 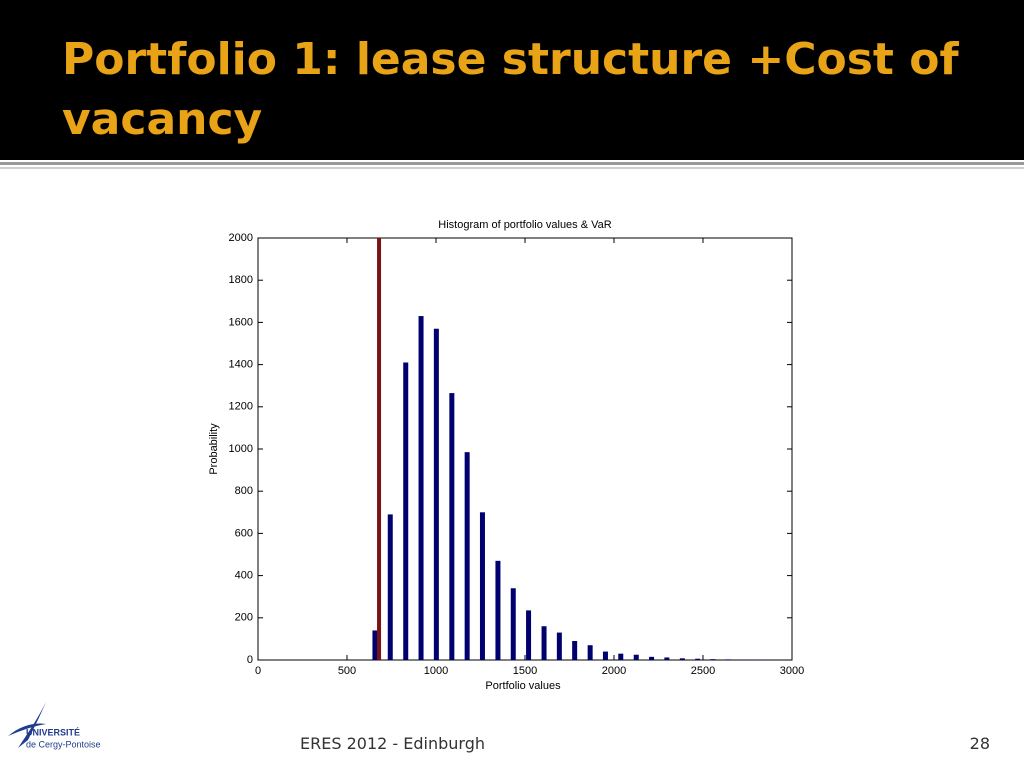 I want to click on x-tick-label: 3000, so click(x=792, y=671).